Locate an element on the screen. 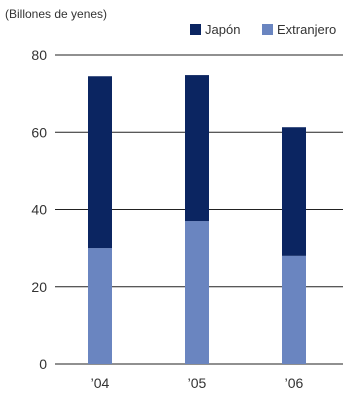 The image size is (343, 396). y-tick-label-80: 80 is located at coordinates (39, 55).